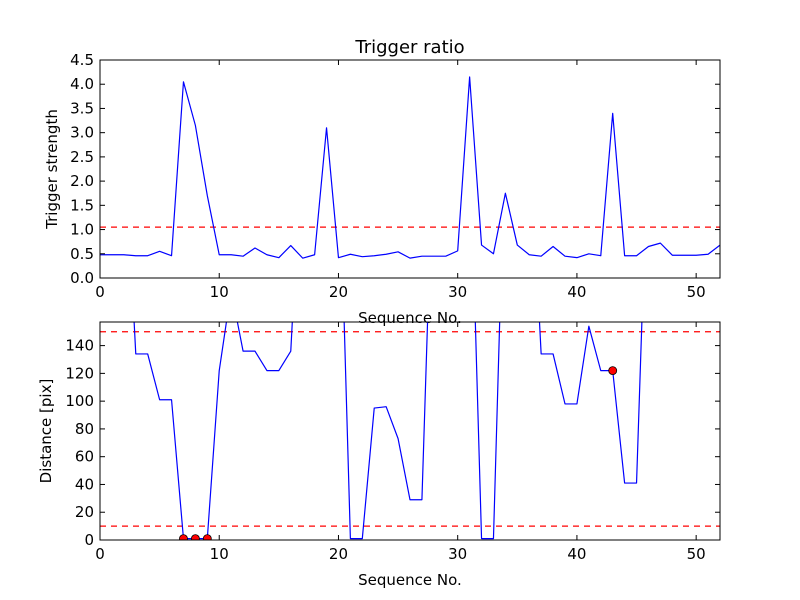 The height and width of the screenshot is (600, 800). What do you see at coordinates (82, 157) in the screenshot?
I see `y-tick-label: 2.5` at bounding box center [82, 157].